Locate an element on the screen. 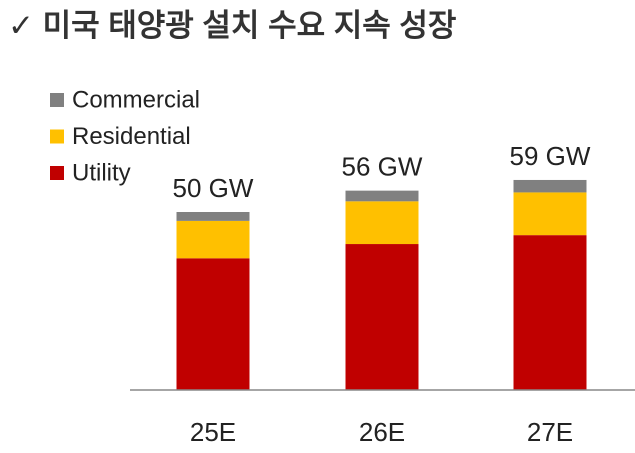  chart-title: ✓ 미국 태양광 설치 수요 지속 성장 is located at coordinates (232, 25).